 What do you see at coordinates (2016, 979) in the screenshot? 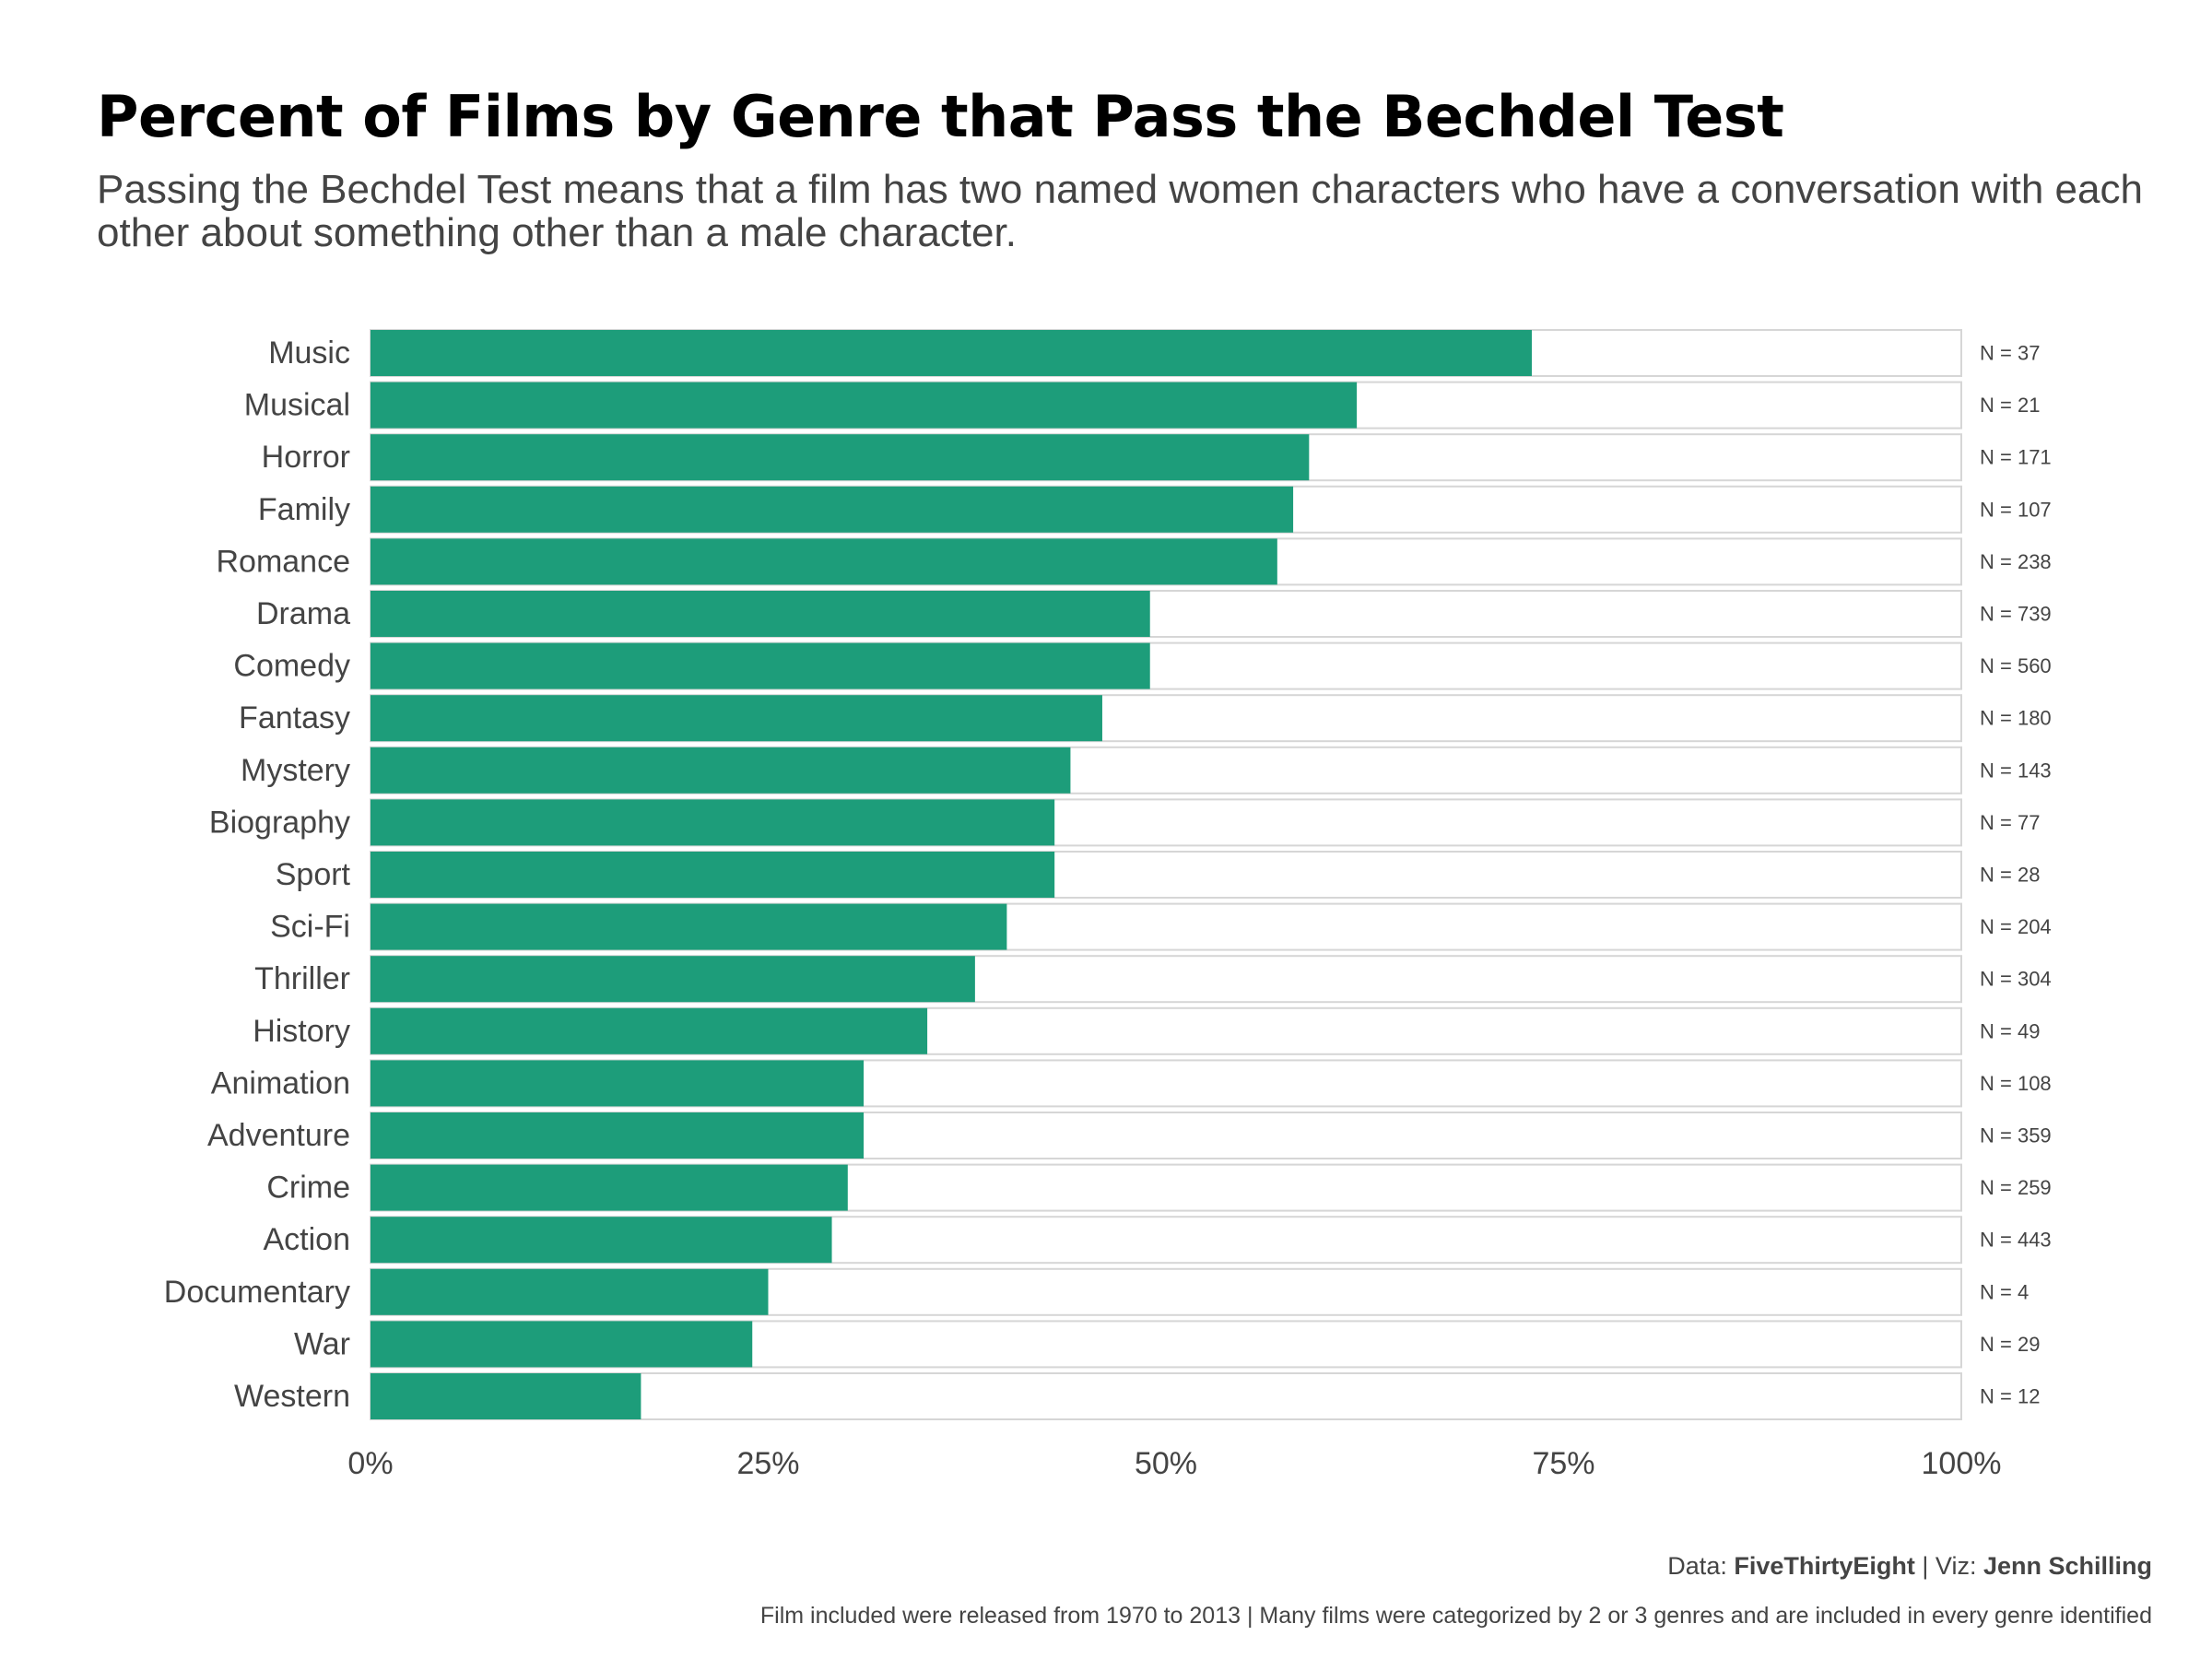
I see `n-label: N = 304` at bounding box center [2016, 979].